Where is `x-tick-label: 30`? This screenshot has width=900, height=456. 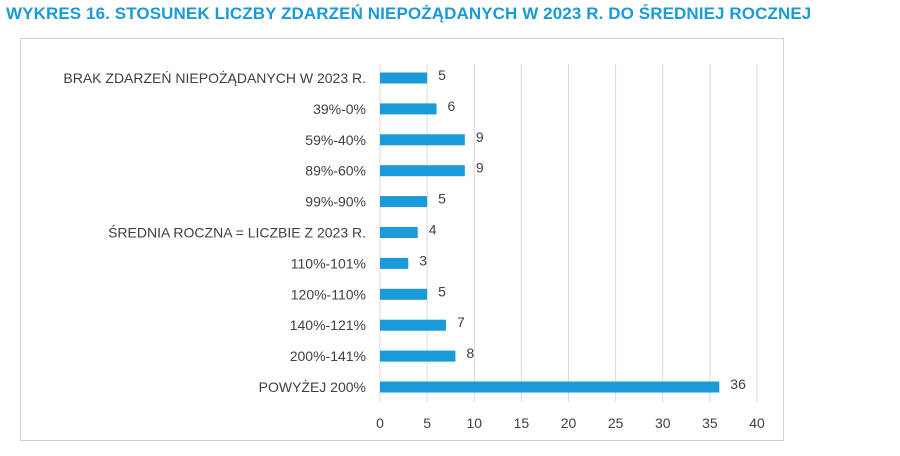
x-tick-label: 30 is located at coordinates (663, 423).